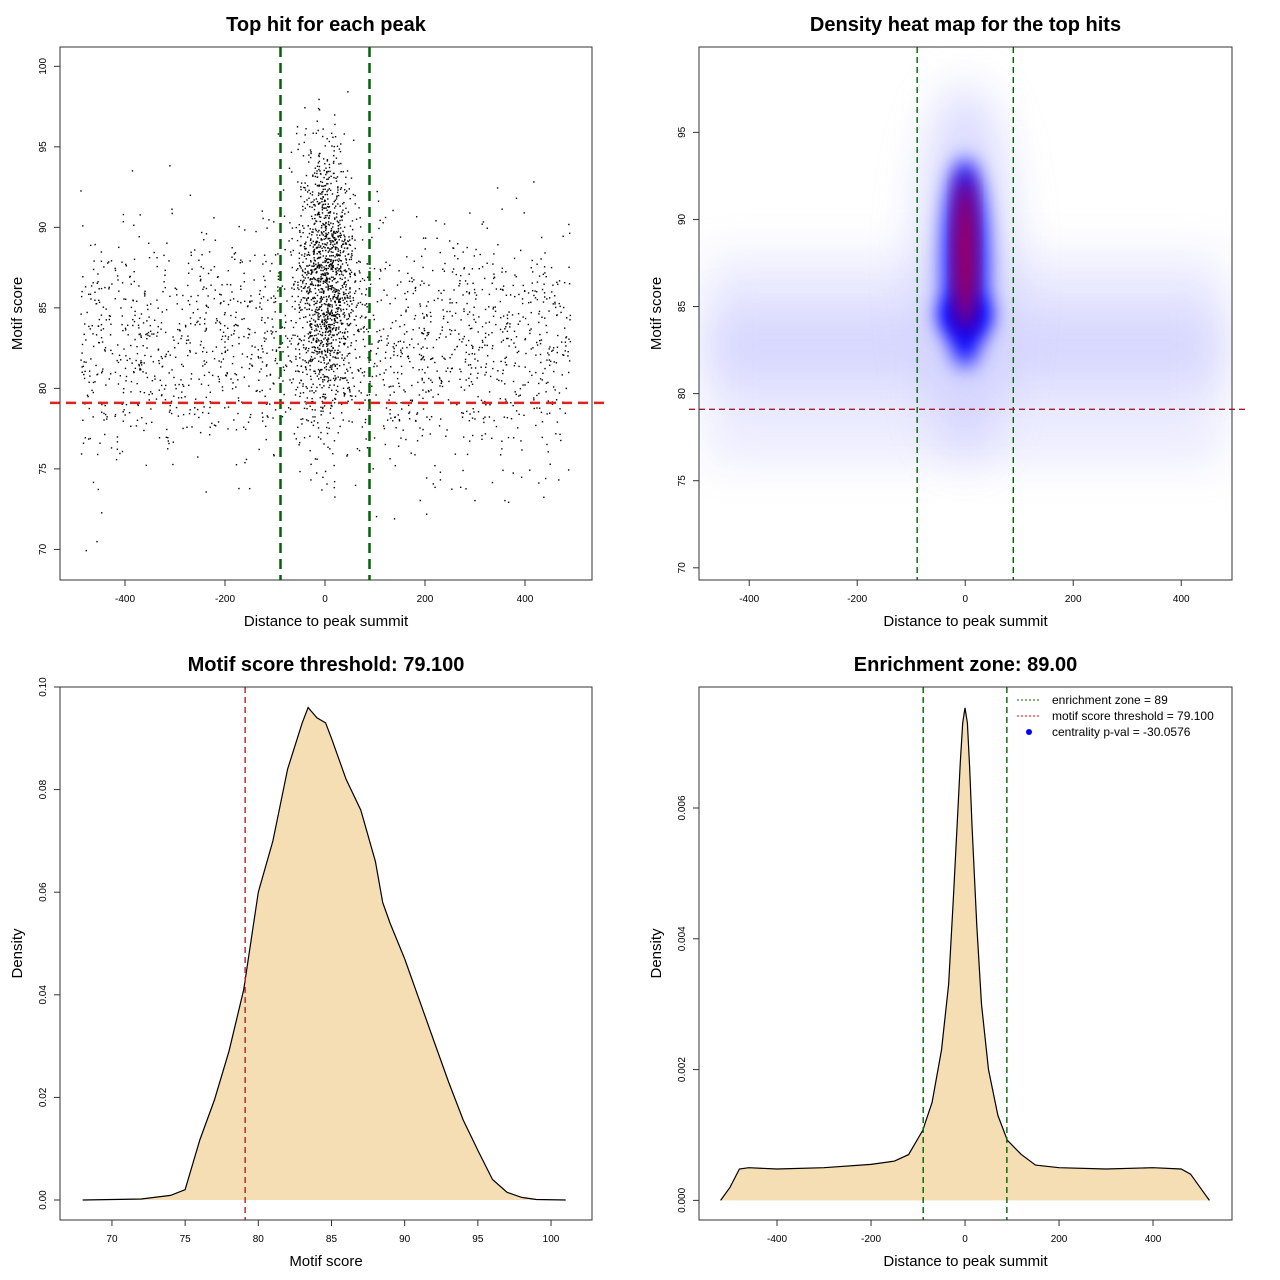 The width and height of the screenshot is (1280, 1280). What do you see at coordinates (871, 1239) in the screenshot?
I see `x-tick-label: -200` at bounding box center [871, 1239].